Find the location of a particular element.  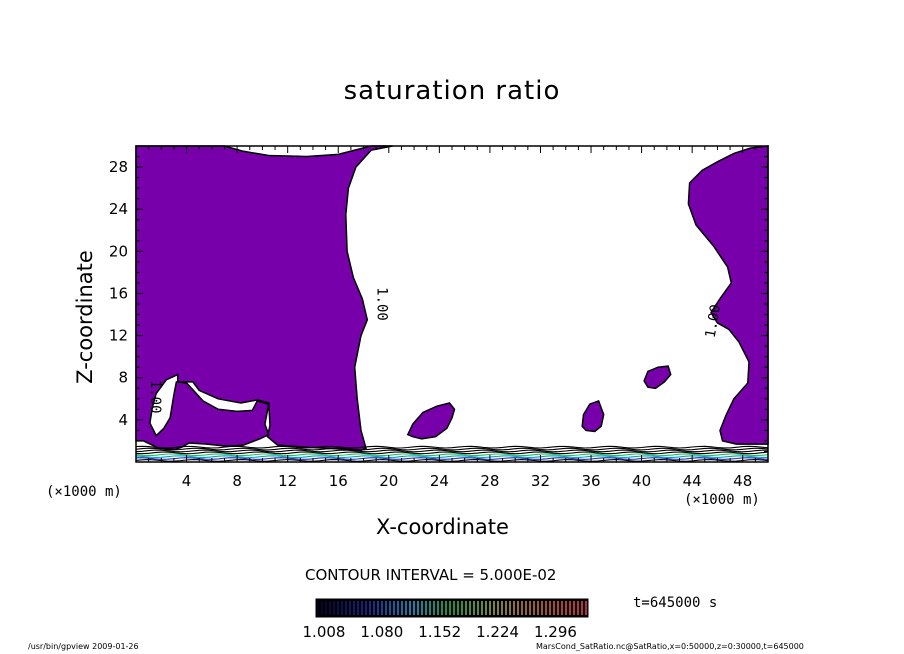

x-tick-label: 4 is located at coordinates (187, 481).